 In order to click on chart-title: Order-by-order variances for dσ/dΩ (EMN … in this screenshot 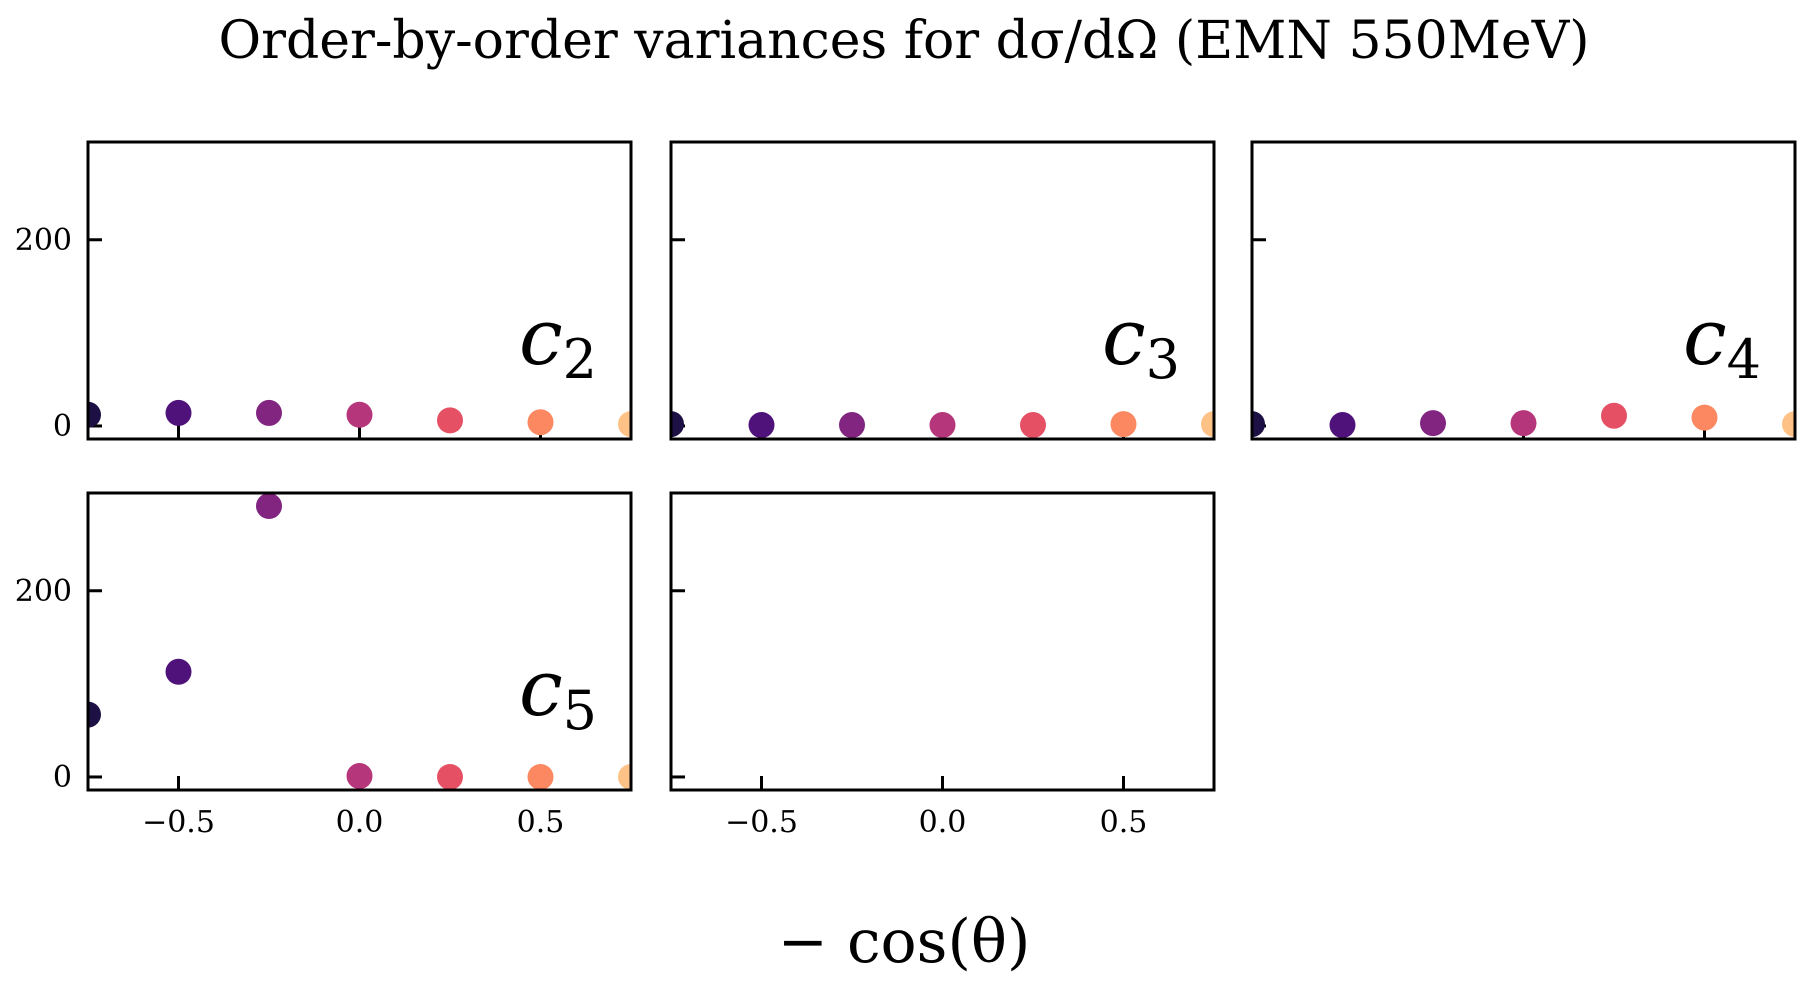, I will do `click(903, 41)`.